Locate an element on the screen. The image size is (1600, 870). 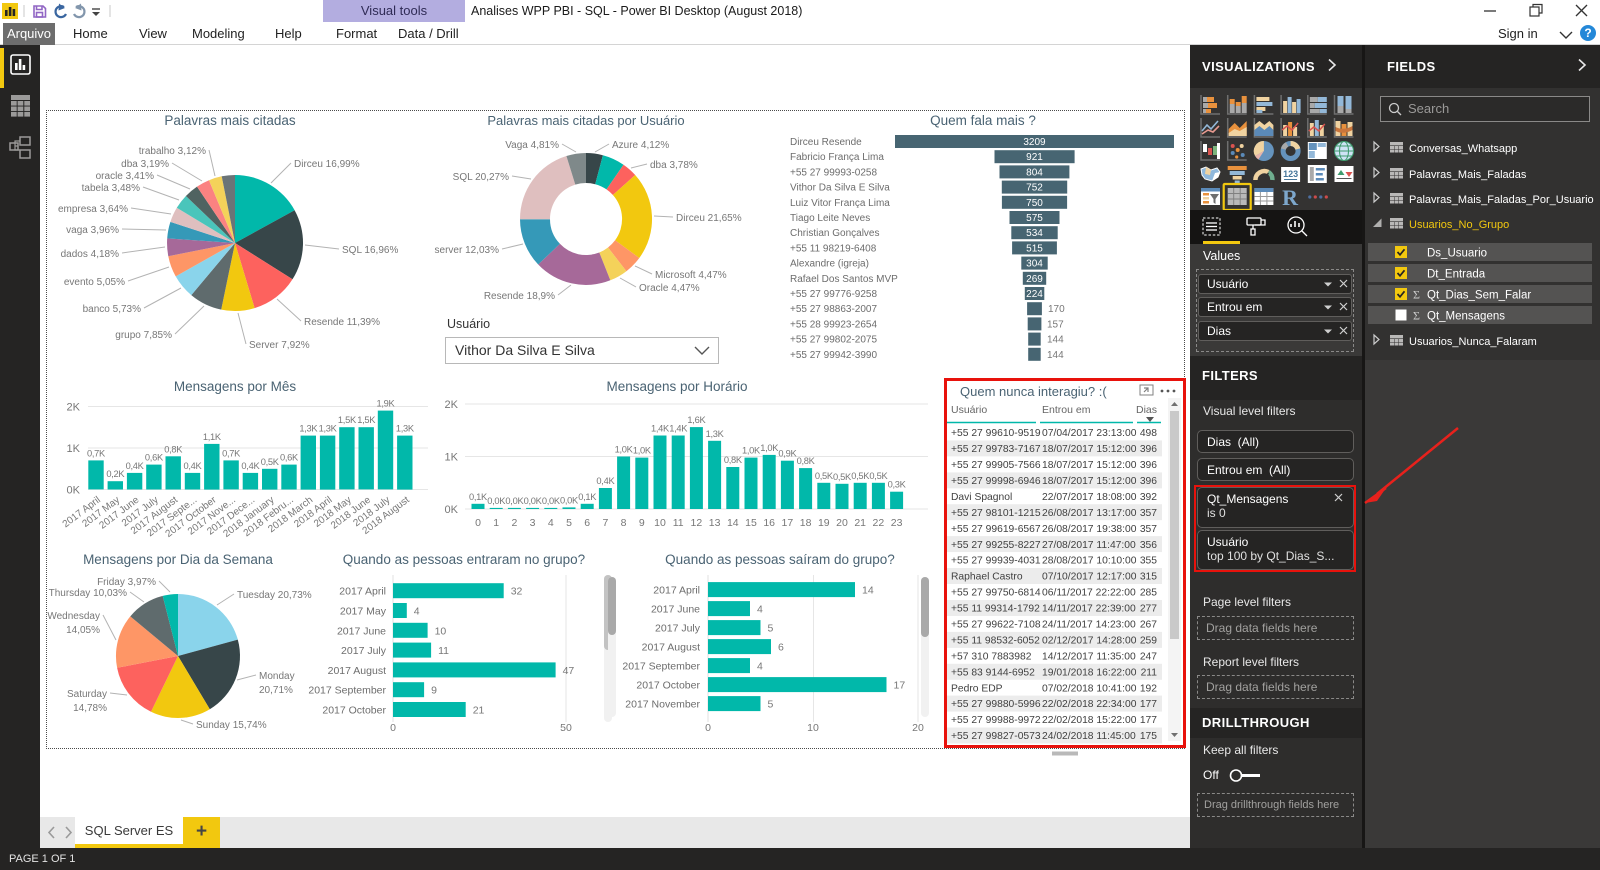
svg-text: Monday is located at coordinates (277, 676).